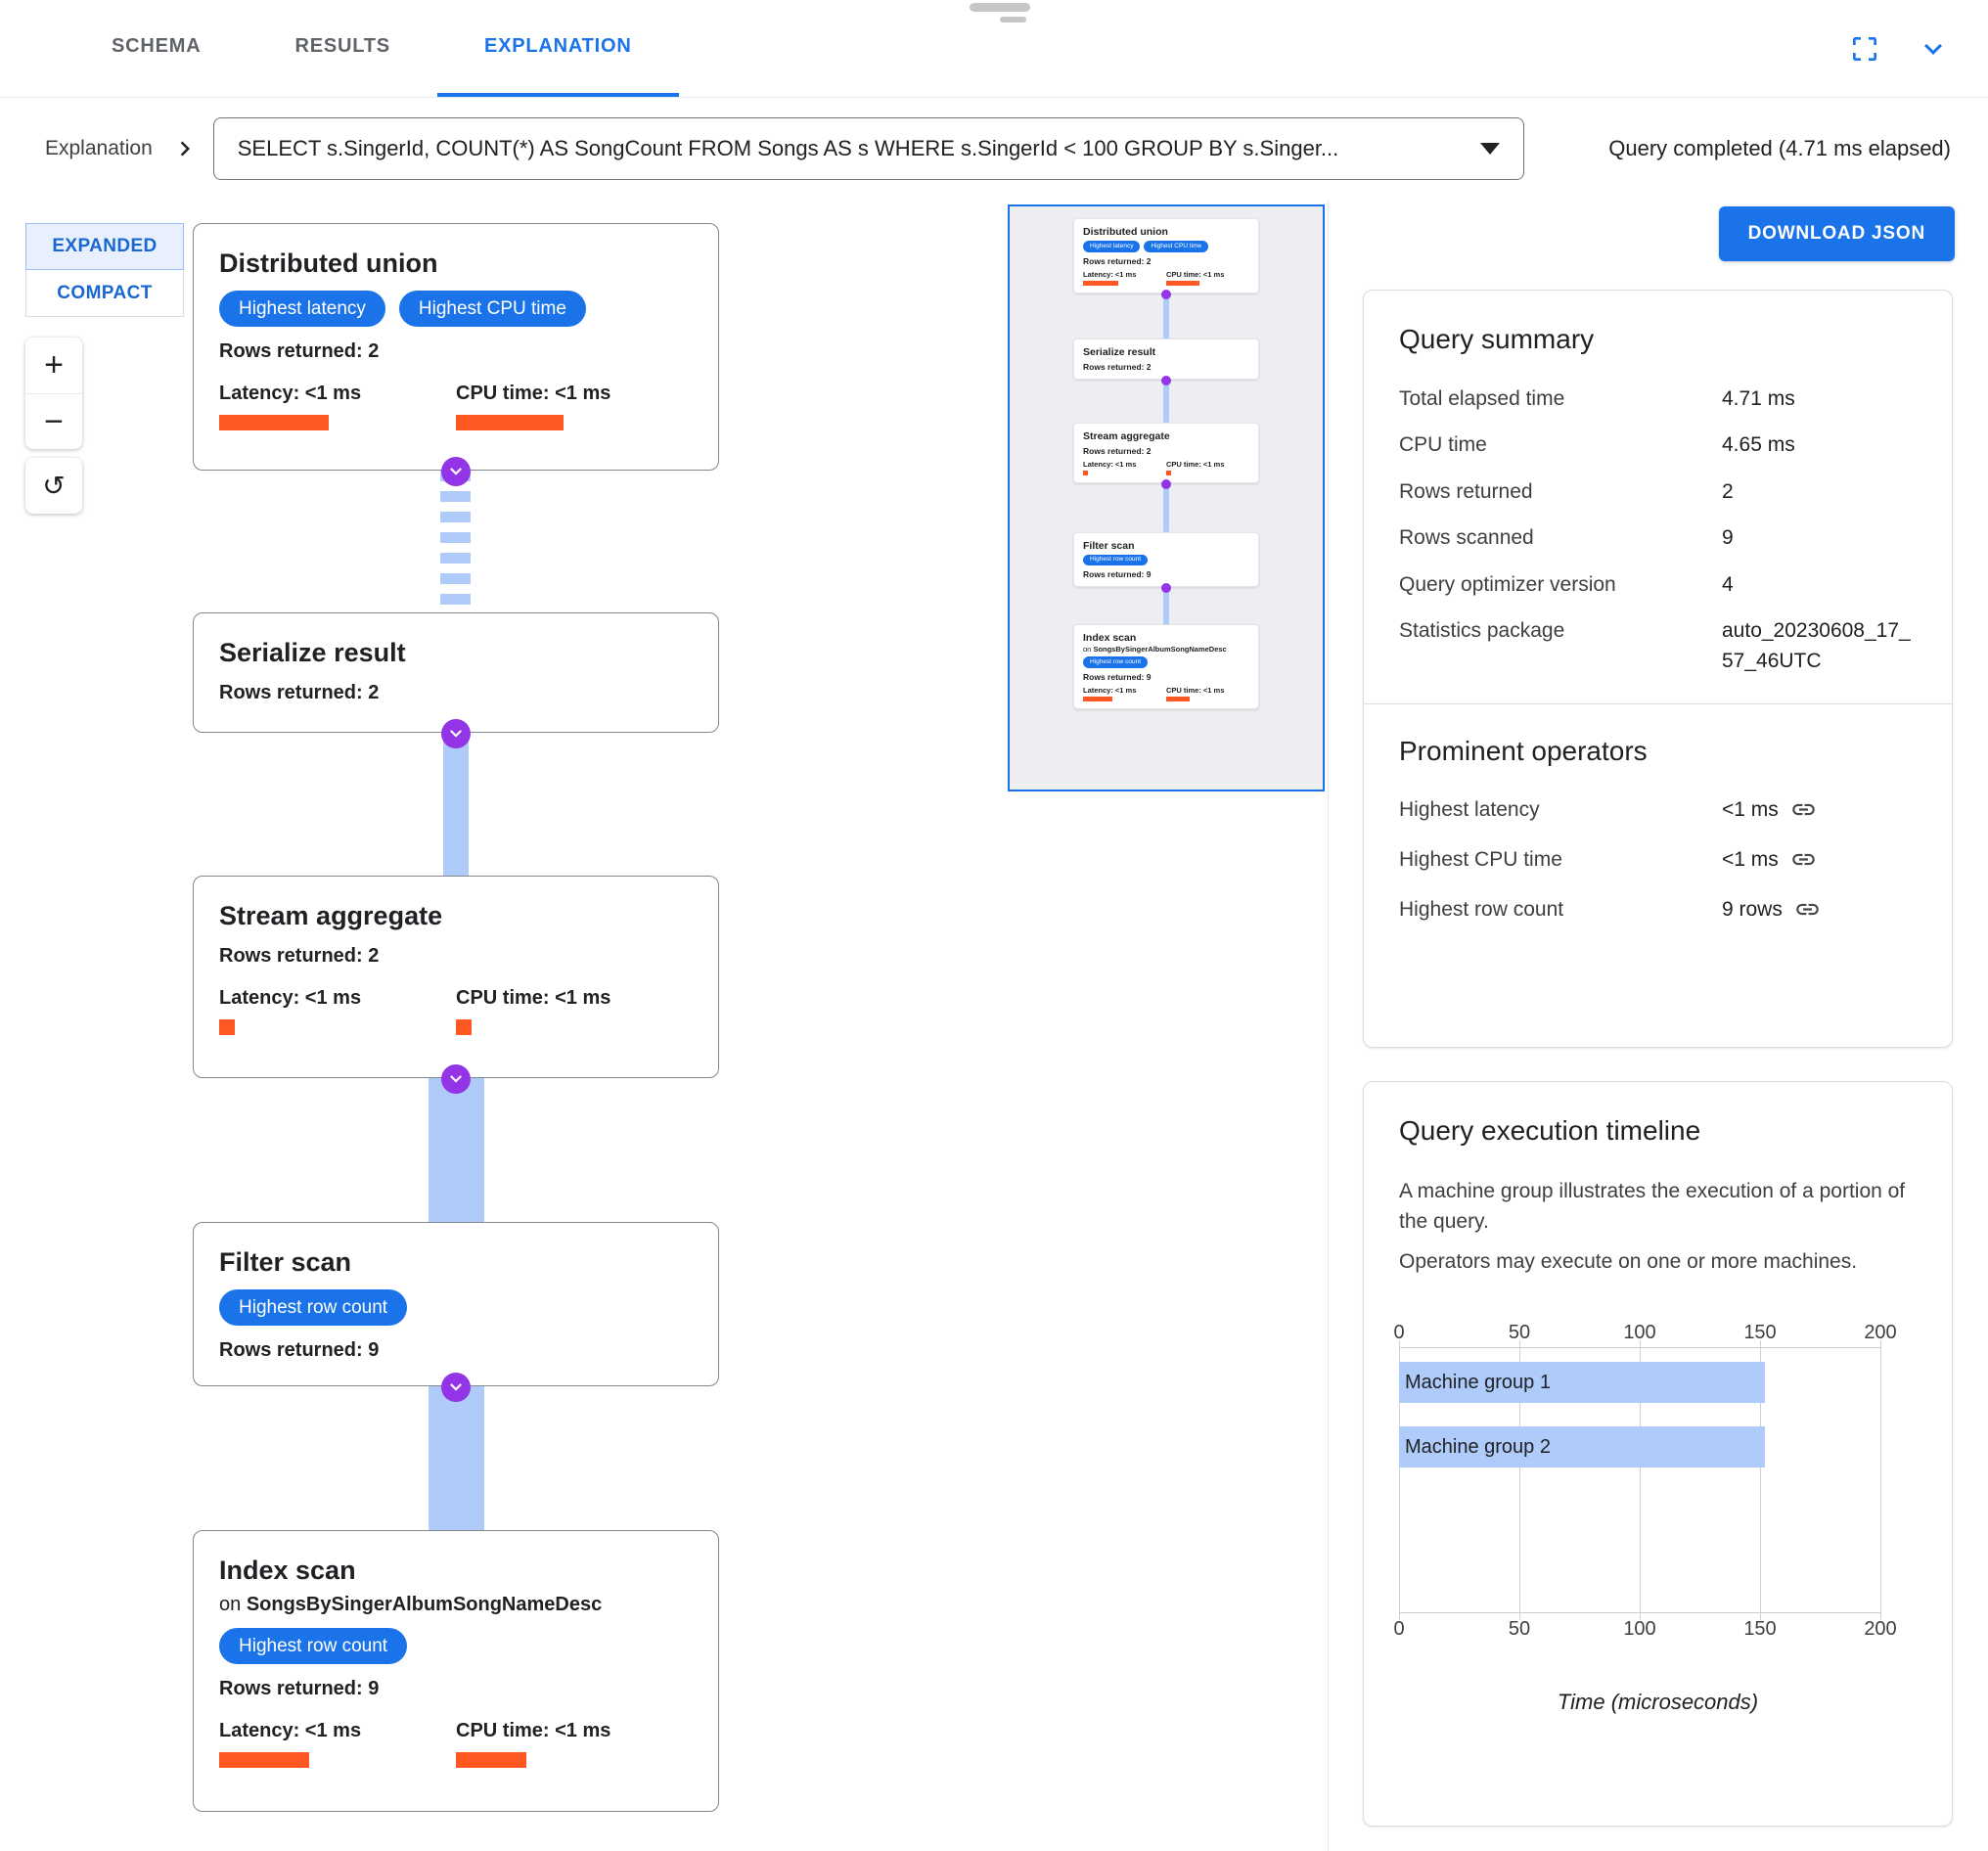  Describe the element at coordinates (1478, 1382) in the screenshot. I see `machine-group-label: Machine group 1` at that location.